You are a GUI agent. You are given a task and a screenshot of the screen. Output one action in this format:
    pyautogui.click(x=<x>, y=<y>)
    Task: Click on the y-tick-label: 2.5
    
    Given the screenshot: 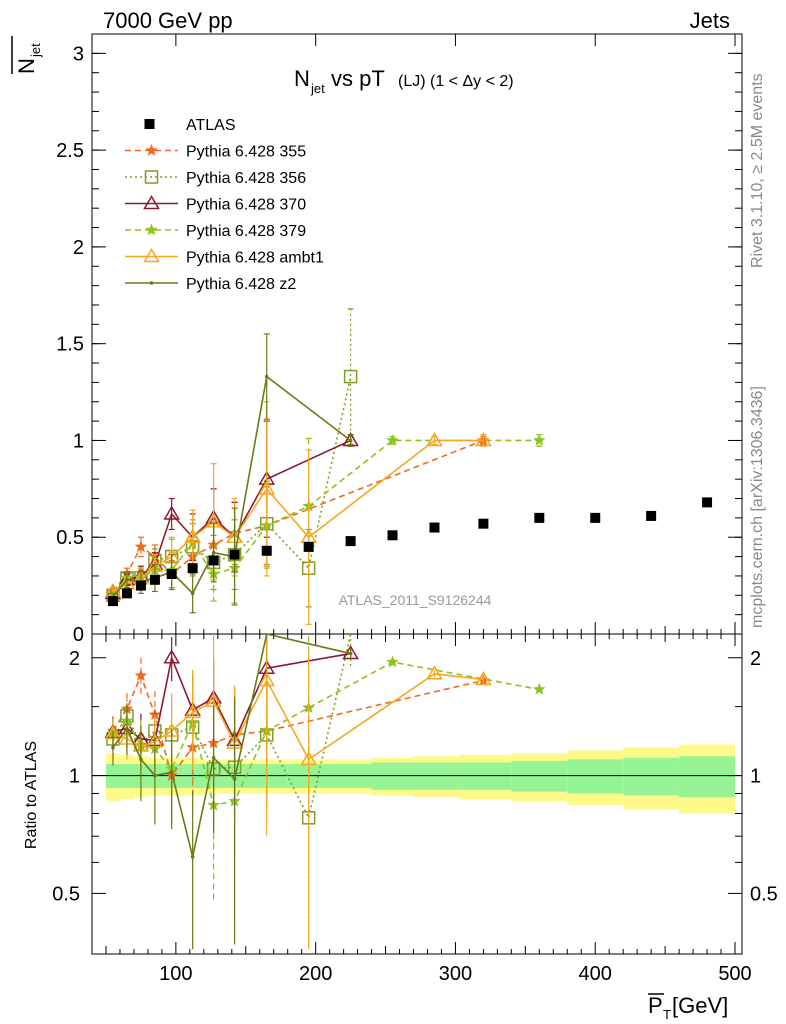 What is the action you would take?
    pyautogui.click(x=70, y=151)
    